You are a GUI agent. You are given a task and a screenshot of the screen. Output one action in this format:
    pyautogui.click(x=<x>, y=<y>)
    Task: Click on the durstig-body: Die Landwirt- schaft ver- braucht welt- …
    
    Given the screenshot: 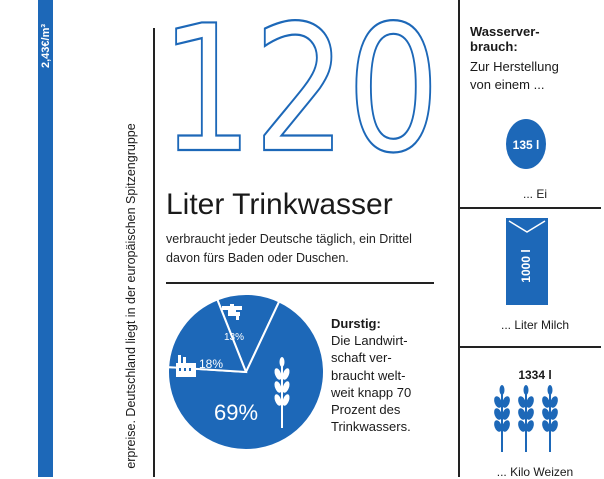 What is the action you would take?
    pyautogui.click(x=386, y=384)
    